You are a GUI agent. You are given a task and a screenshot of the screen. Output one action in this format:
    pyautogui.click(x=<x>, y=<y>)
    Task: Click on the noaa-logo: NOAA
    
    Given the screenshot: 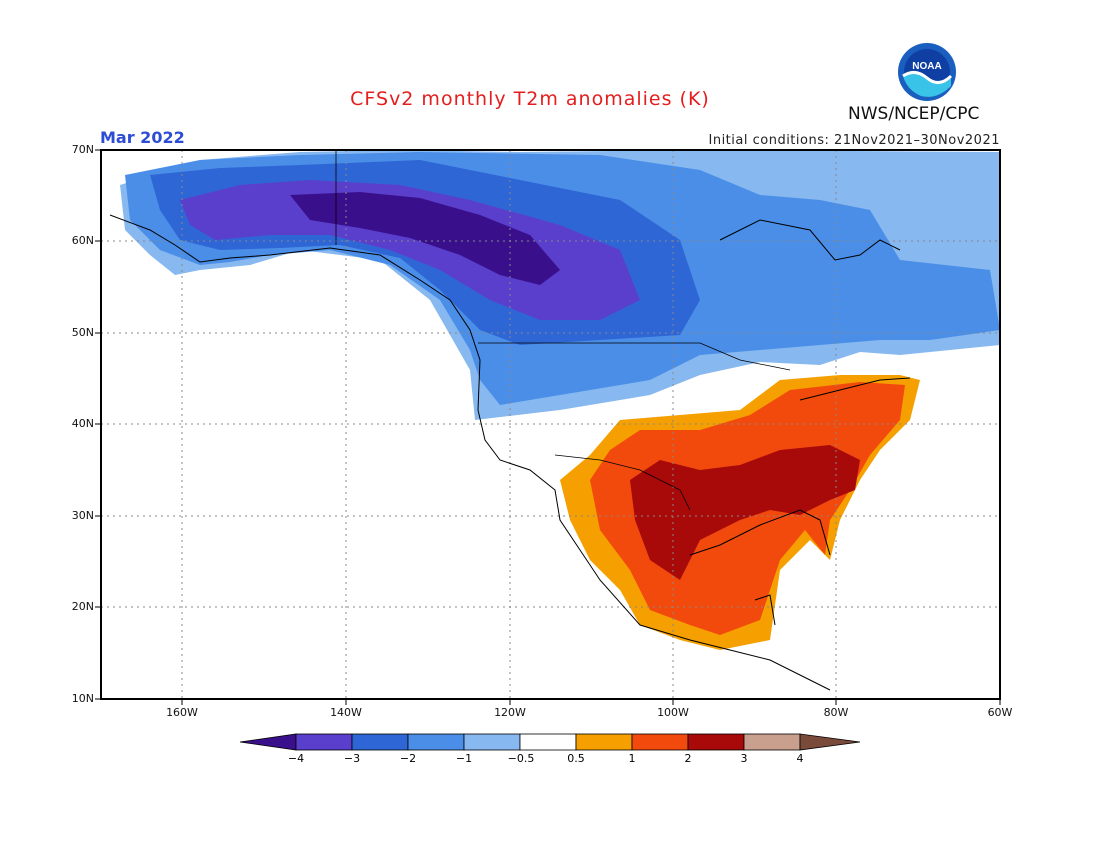 What is the action you would take?
    pyautogui.click(x=927, y=74)
    